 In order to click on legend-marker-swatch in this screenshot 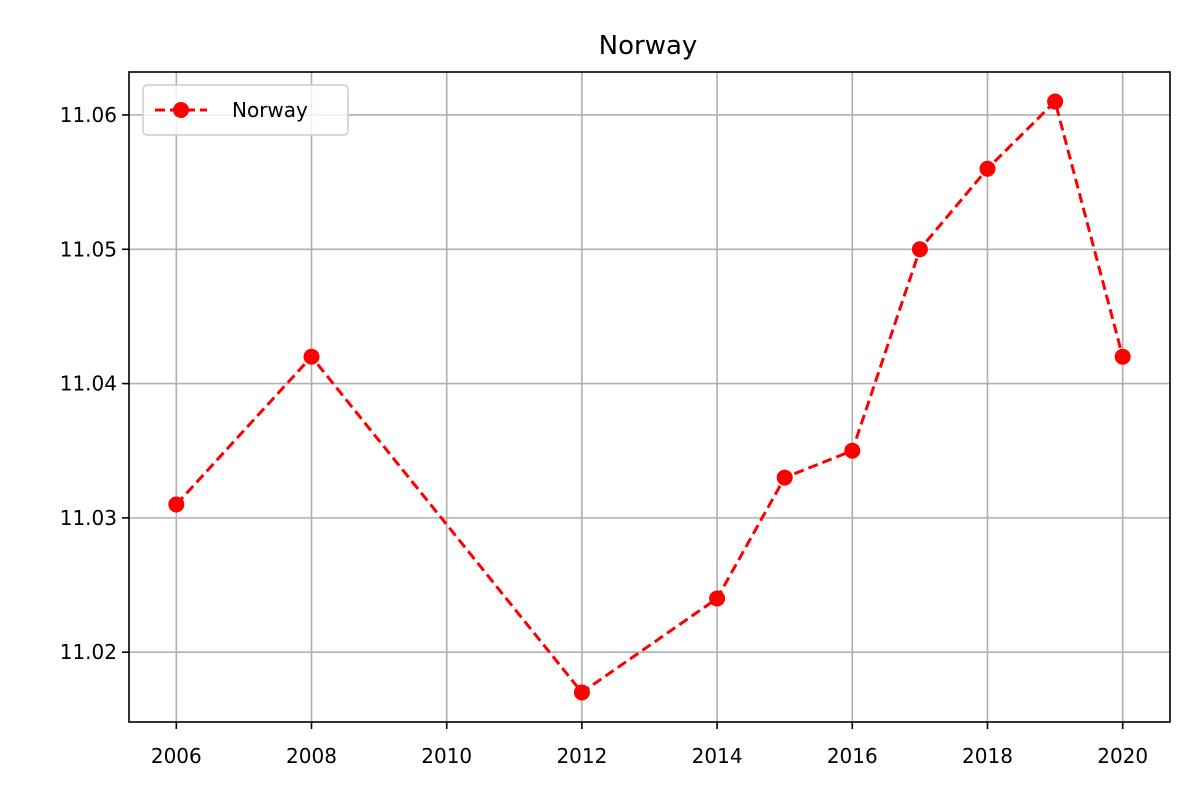, I will do `click(181, 110)`.